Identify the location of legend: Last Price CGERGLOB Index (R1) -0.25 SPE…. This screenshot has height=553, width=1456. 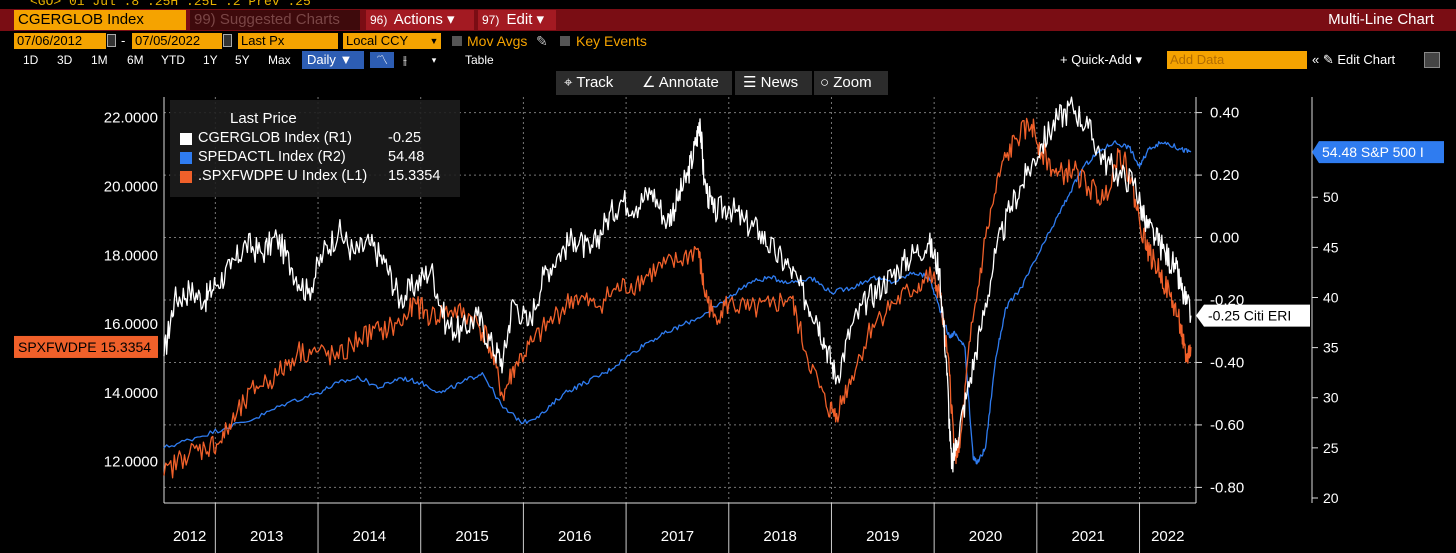
(315, 148).